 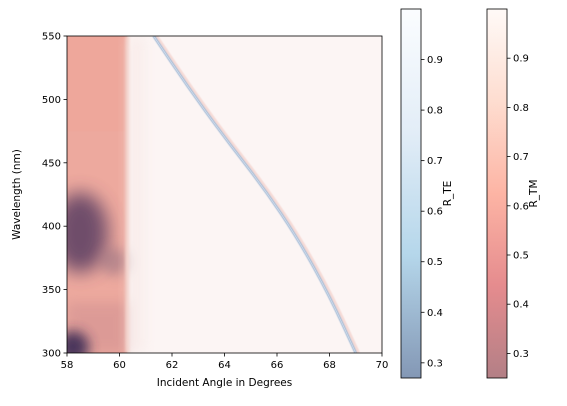 What do you see at coordinates (51, 290) in the screenshot?
I see `y-tick-label: 350` at bounding box center [51, 290].